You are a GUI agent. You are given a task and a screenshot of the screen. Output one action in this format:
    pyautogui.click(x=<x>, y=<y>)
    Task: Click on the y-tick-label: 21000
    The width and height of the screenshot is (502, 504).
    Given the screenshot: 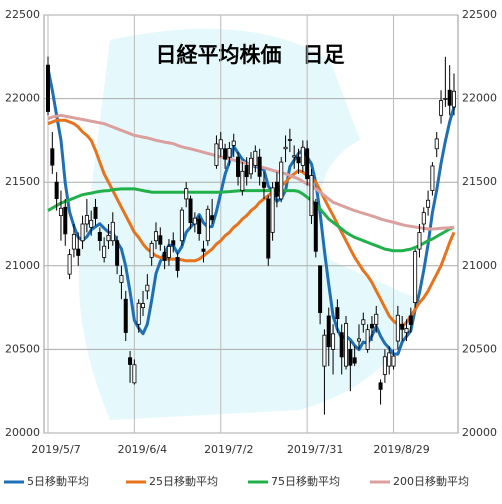 What is the action you would take?
    pyautogui.click(x=22, y=265)
    